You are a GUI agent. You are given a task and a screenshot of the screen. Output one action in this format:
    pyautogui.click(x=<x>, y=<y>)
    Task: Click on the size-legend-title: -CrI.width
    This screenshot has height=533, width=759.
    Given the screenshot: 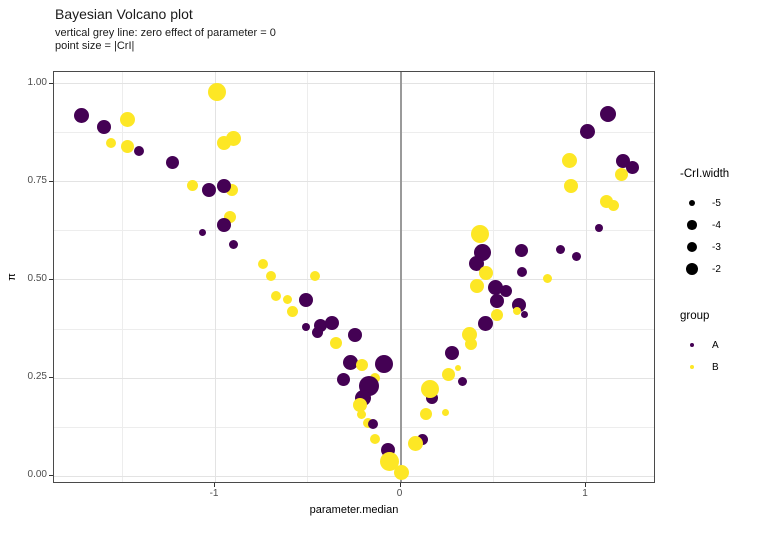 What is the action you would take?
    pyautogui.click(x=705, y=174)
    